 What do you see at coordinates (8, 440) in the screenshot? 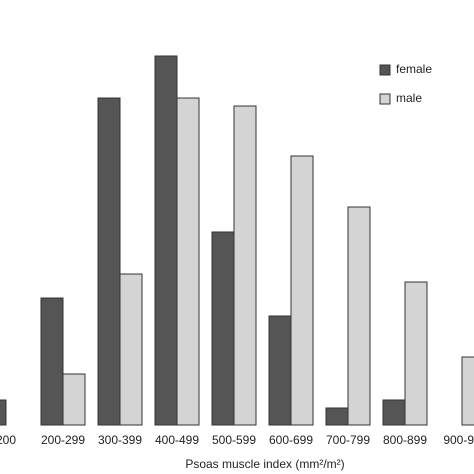
I see `x-tick-label: 200` at bounding box center [8, 440].